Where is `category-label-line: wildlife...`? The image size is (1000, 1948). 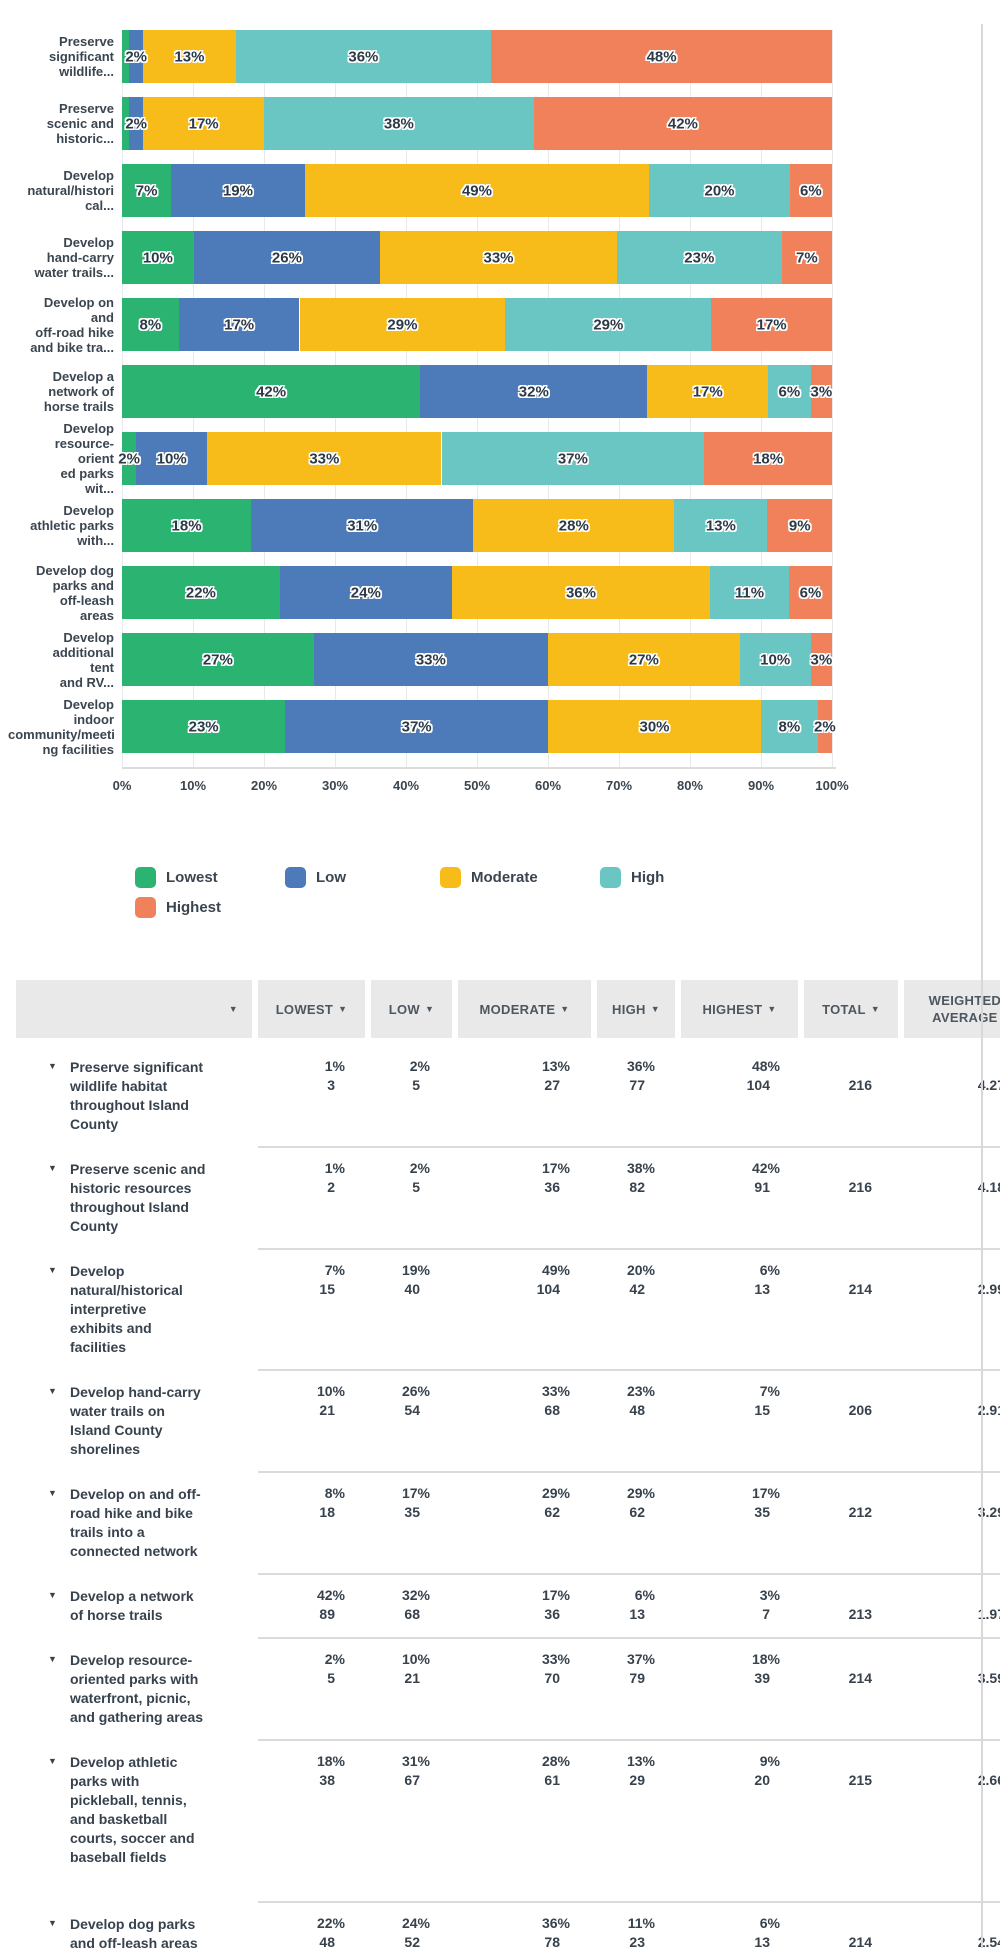
category-label-line: wildlife... is located at coordinates (86, 71).